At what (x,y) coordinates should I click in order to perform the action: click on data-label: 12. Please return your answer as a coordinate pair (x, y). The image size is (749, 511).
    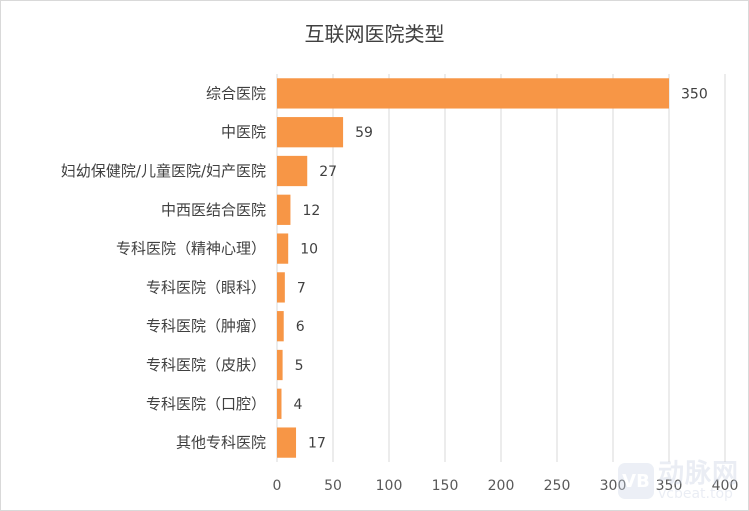
    Looking at the image, I should click on (311, 211).